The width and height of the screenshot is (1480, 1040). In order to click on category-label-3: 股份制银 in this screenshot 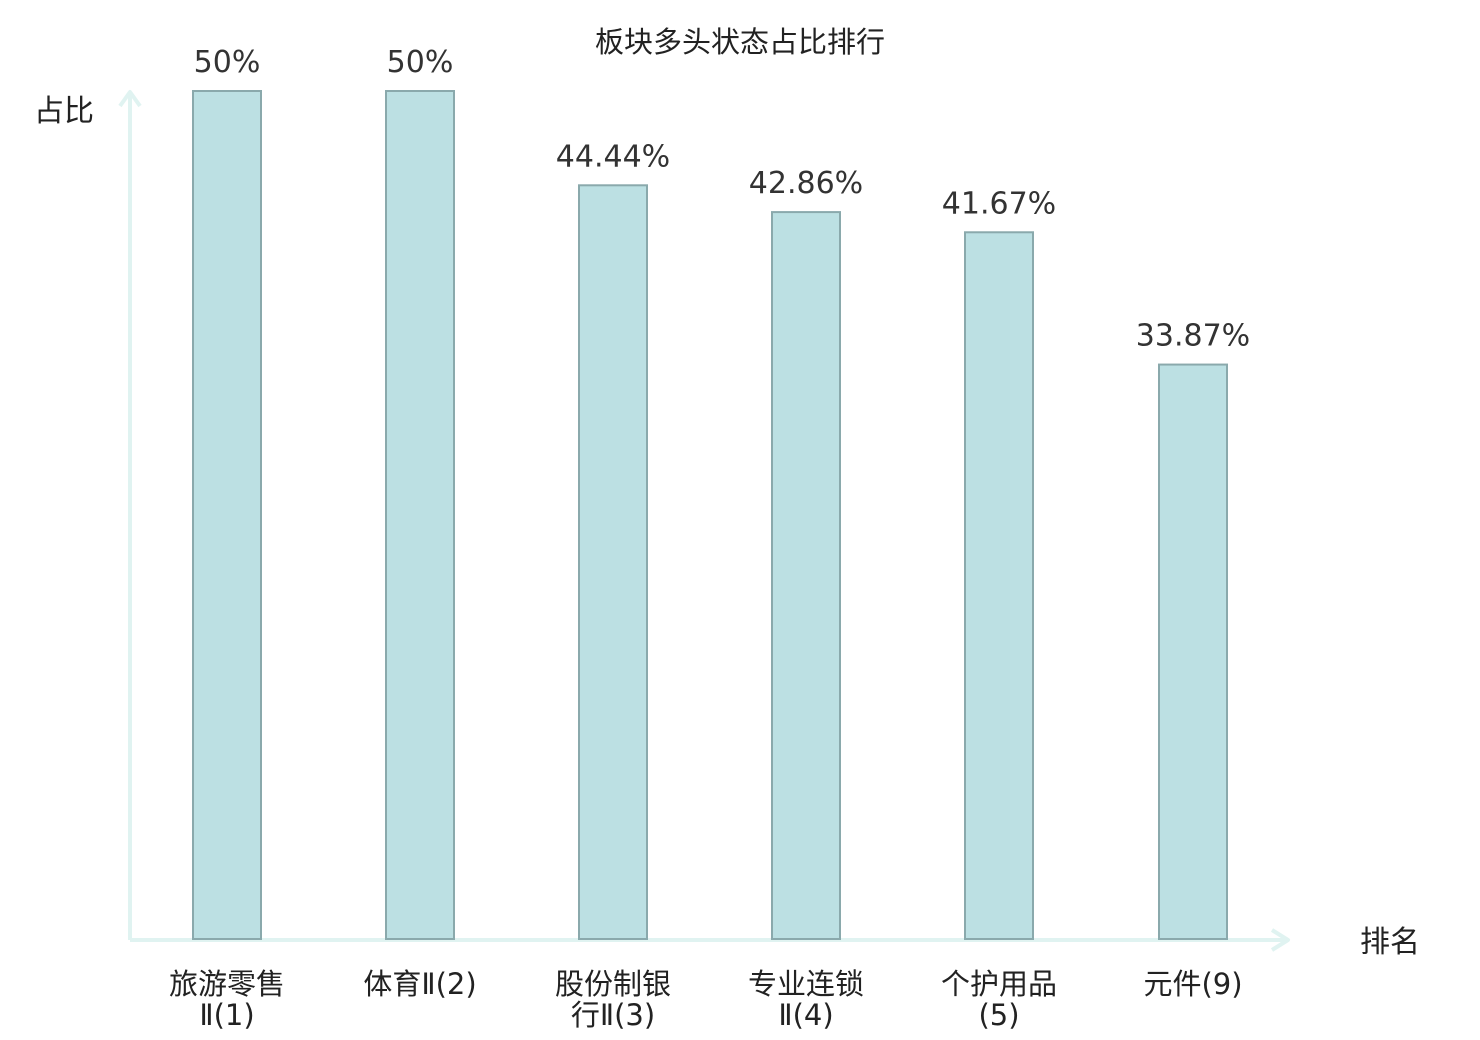, I will do `click(613, 984)`.